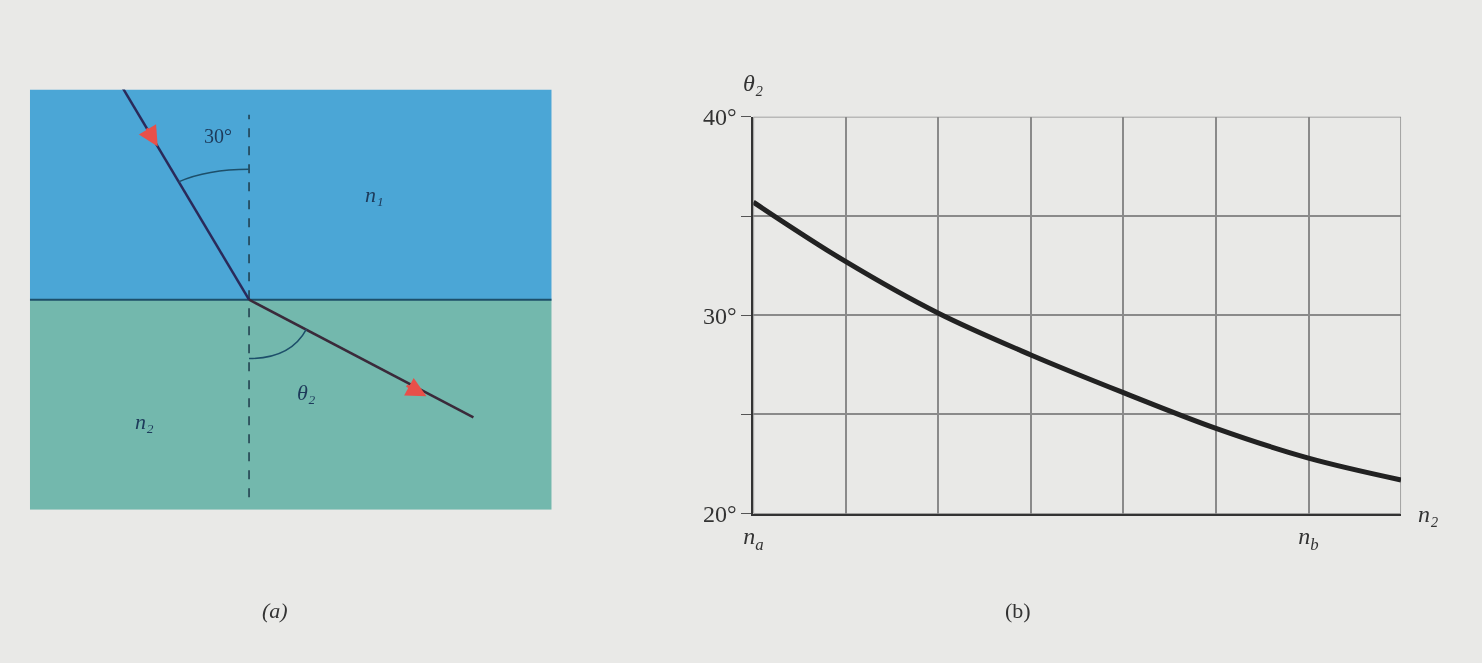 This screenshot has height=663, width=1482. What do you see at coordinates (275, 610) in the screenshot?
I see `text: (a)` at bounding box center [275, 610].